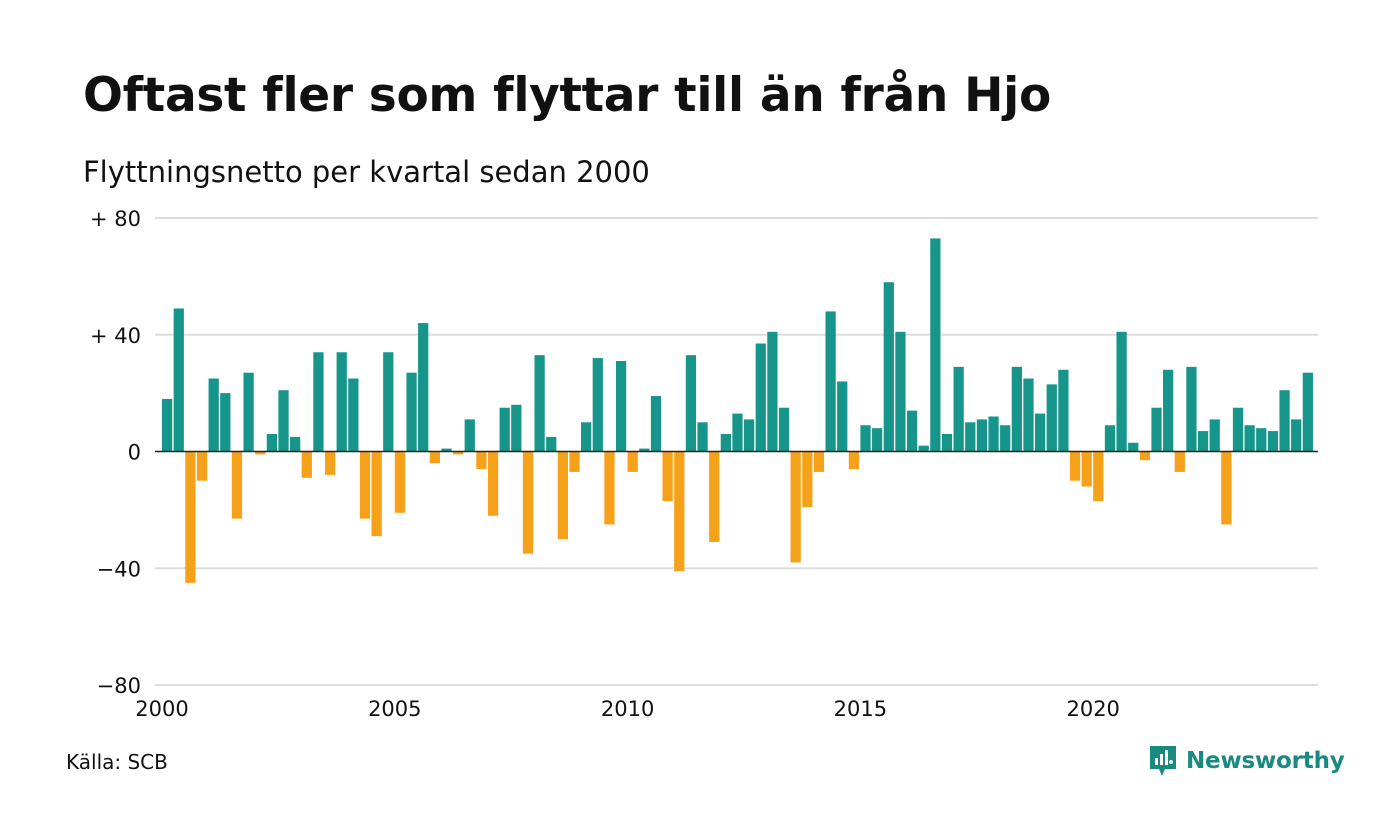  What do you see at coordinates (115, 452) in the screenshot?
I see `y-axis-labels: + 80 + 40 0 −40 −80` at bounding box center [115, 452].